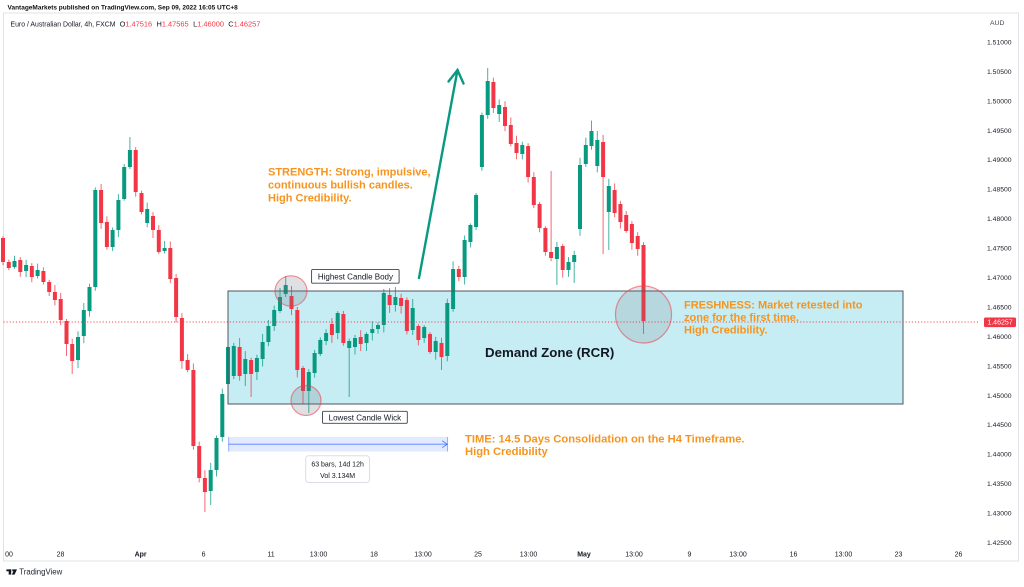 This screenshot has width=1024, height=587. Describe the element at coordinates (355, 277) in the screenshot. I see `svg-text: Highest Candle Body` at that location.